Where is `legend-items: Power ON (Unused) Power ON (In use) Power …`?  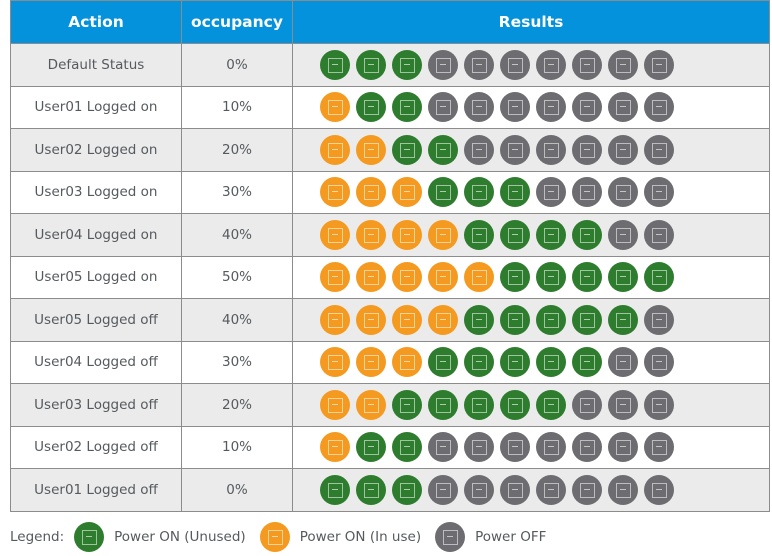 legend-items: Power ON (Unused) Power ON (In use) Power … is located at coordinates (317, 537).